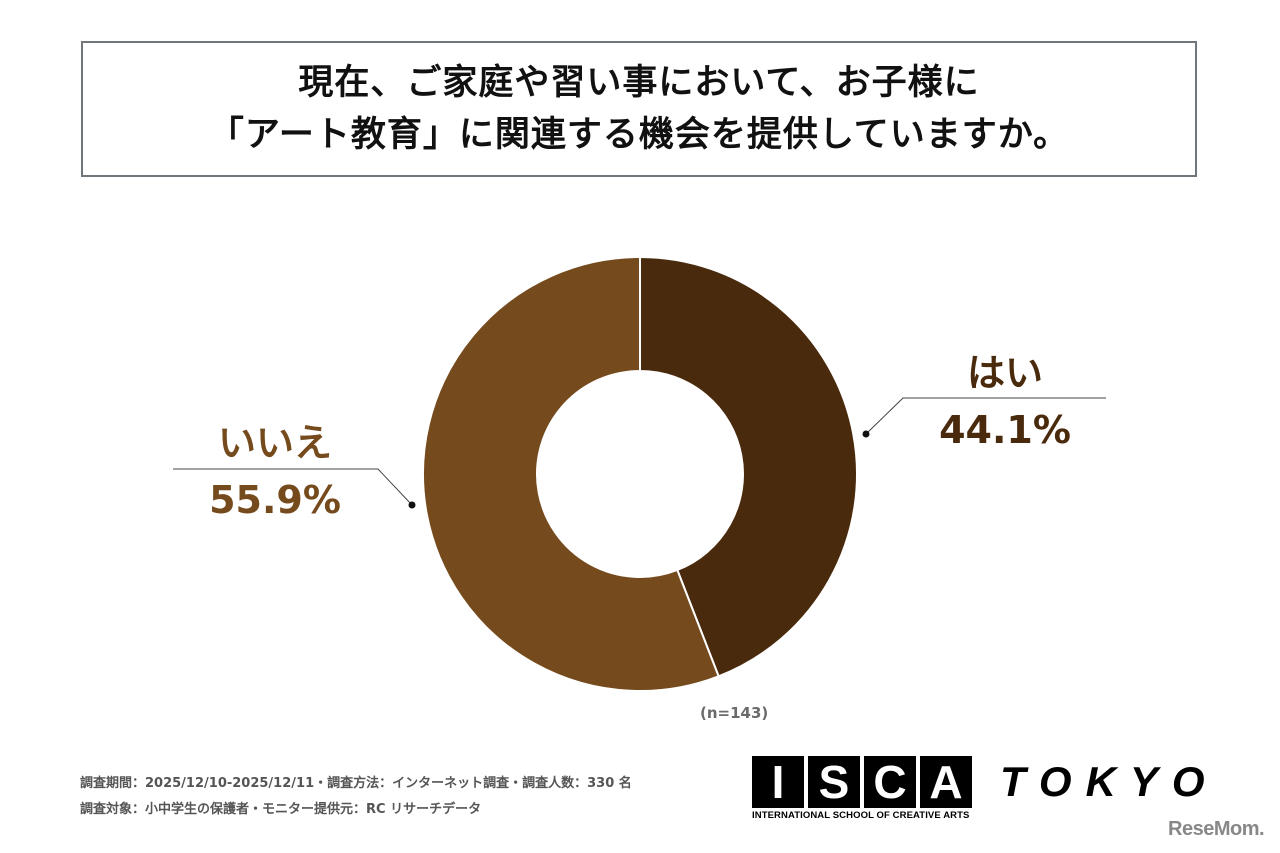  Describe the element at coordinates (748, 466) in the screenshot. I see `donut-slice-yes` at that location.